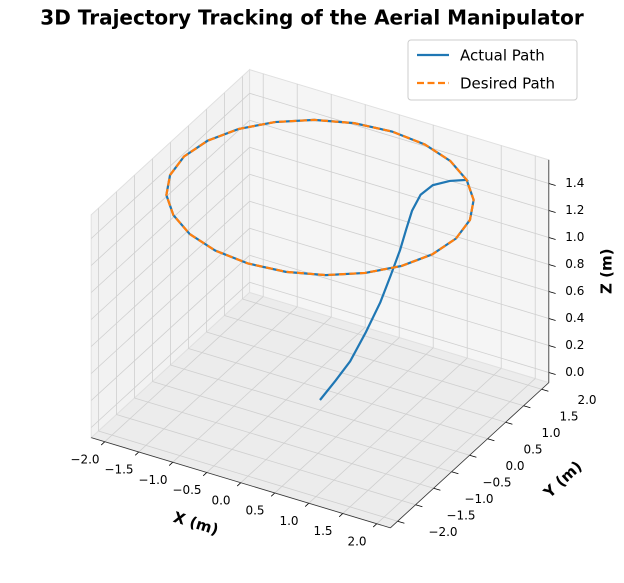 The width and height of the screenshot is (624, 583). Describe the element at coordinates (574, 318) in the screenshot. I see `z-tick-label: 0.4` at that location.